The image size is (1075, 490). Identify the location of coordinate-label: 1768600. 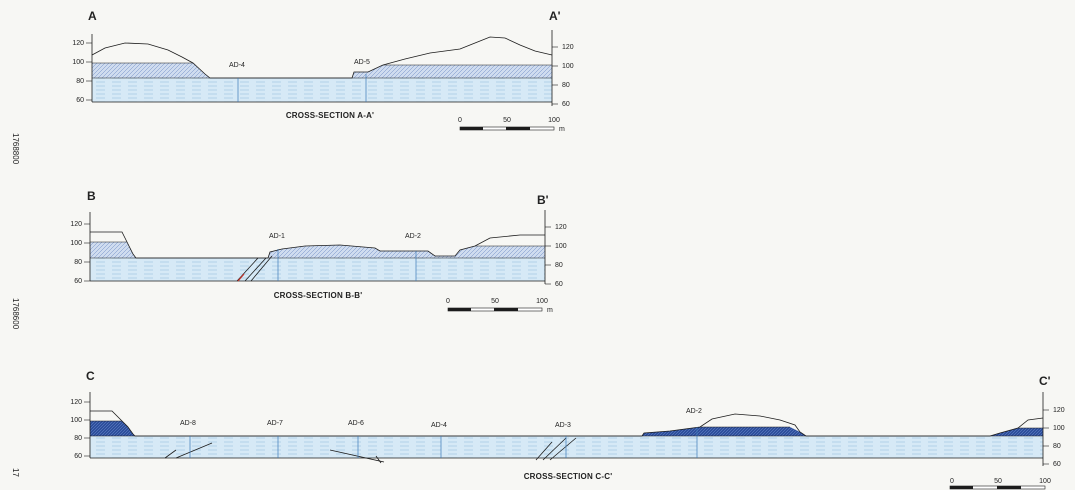
(15, 314).